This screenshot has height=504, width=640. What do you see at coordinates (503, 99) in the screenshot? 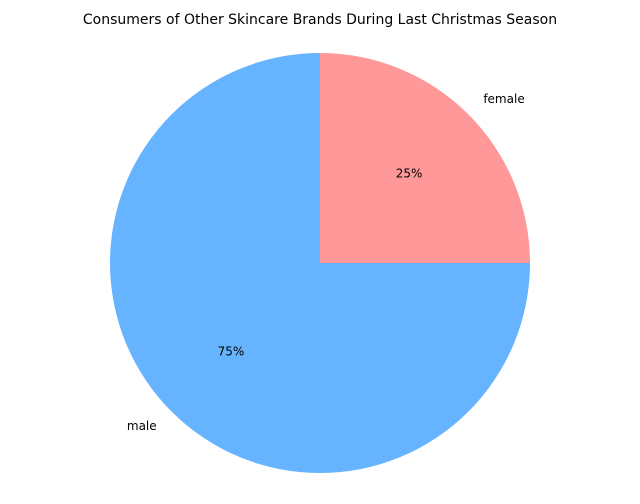
I see `slice-label: female` at bounding box center [503, 99].